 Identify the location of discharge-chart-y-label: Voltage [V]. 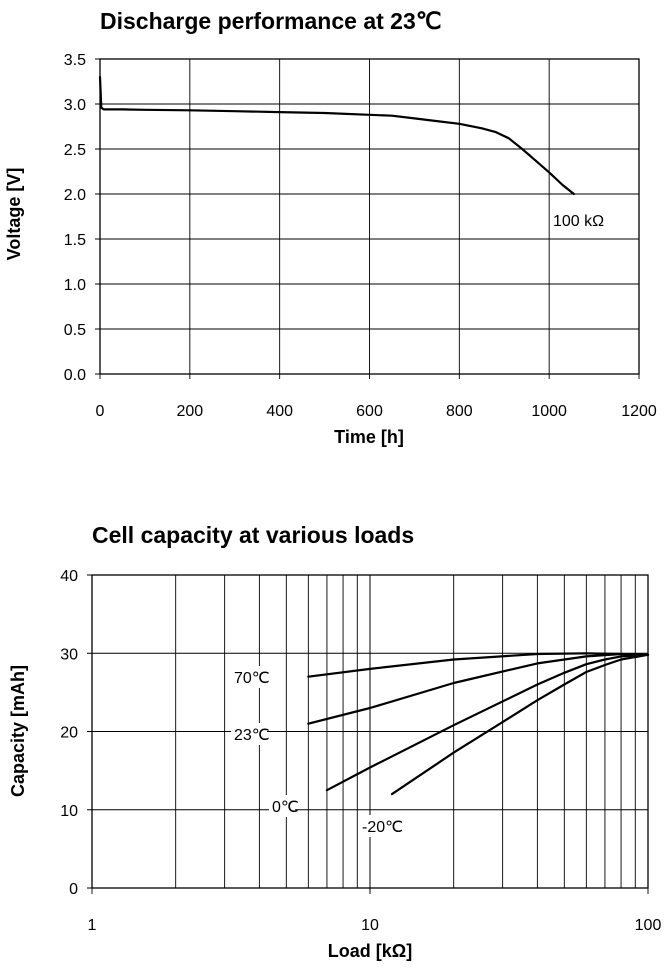
(14, 214).